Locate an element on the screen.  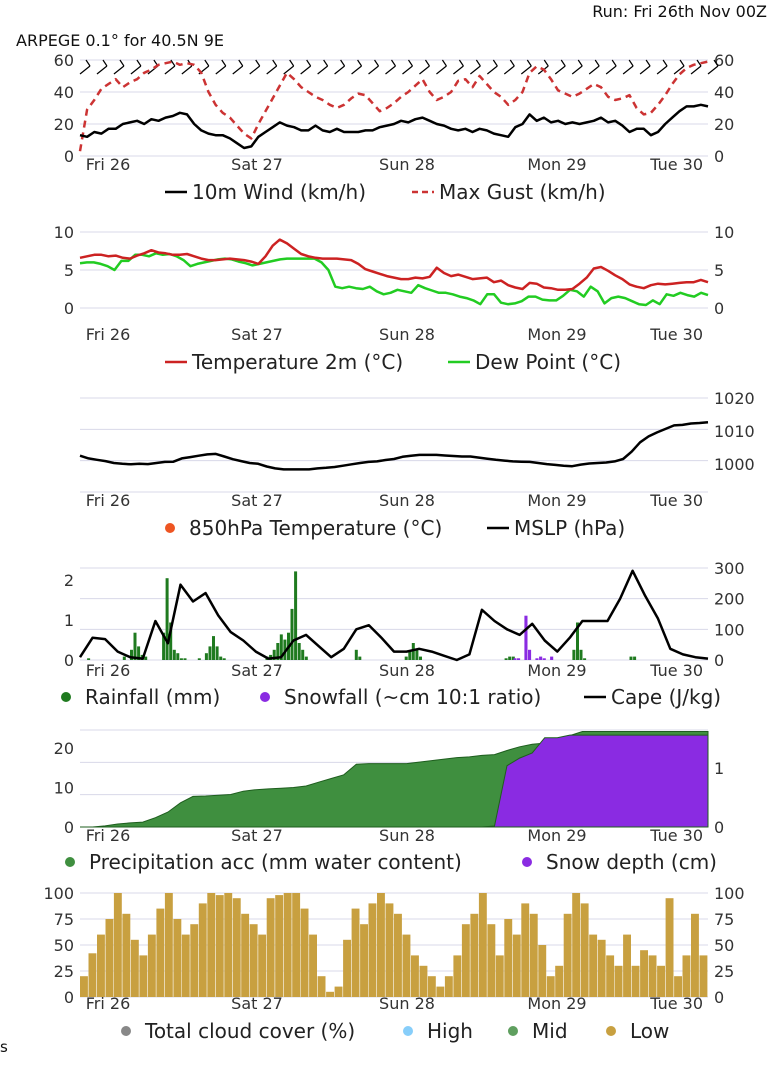
dewpoint-line is located at coordinates (394, 279).